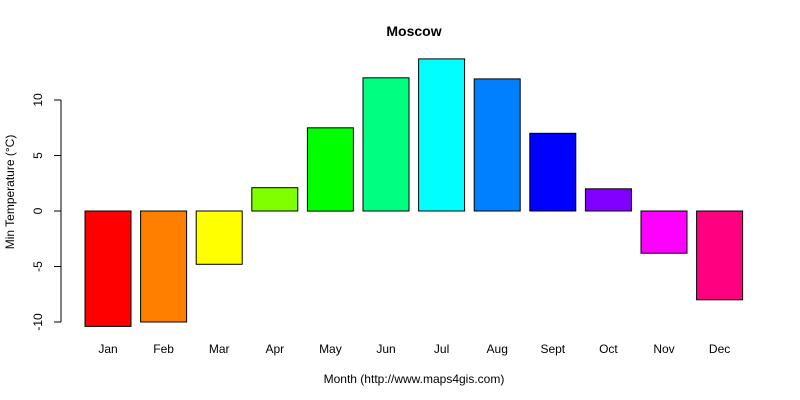  I want to click on x-tick-label: Jul, so click(441, 349).